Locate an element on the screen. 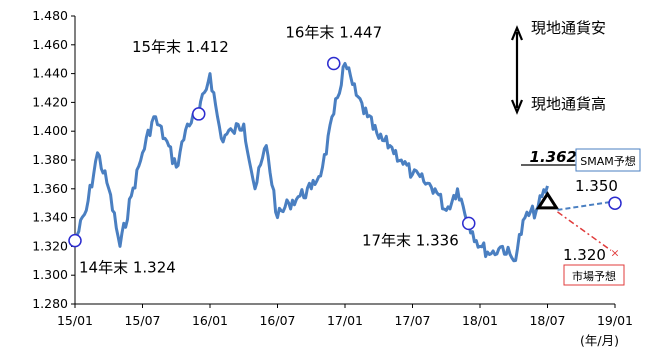  y-tick-label: 1.320 is located at coordinates (50, 245).